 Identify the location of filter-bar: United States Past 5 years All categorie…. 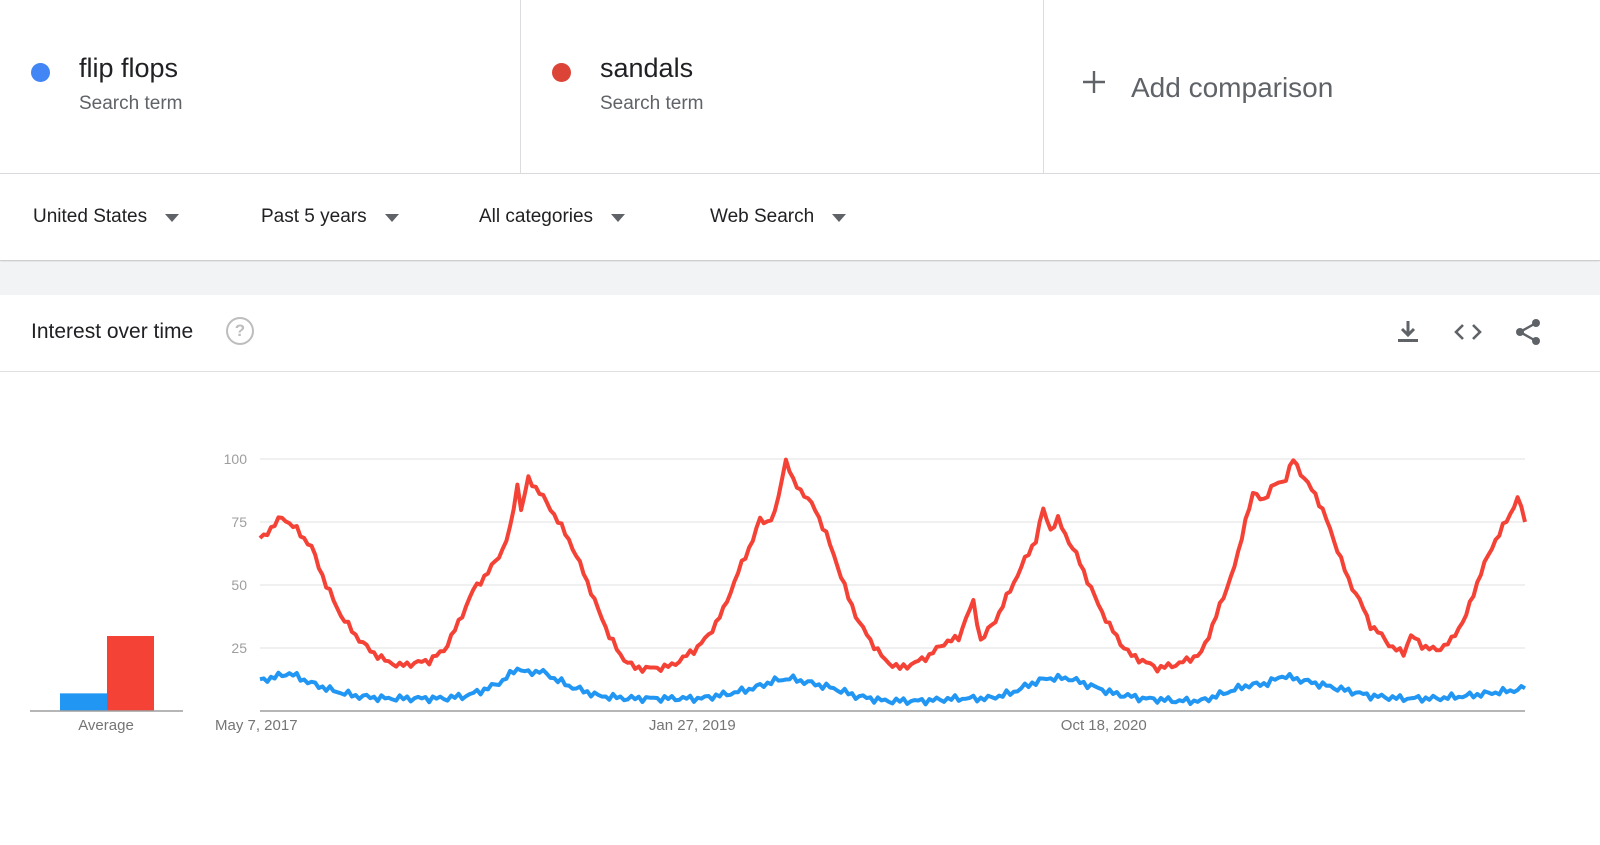
(800, 217).